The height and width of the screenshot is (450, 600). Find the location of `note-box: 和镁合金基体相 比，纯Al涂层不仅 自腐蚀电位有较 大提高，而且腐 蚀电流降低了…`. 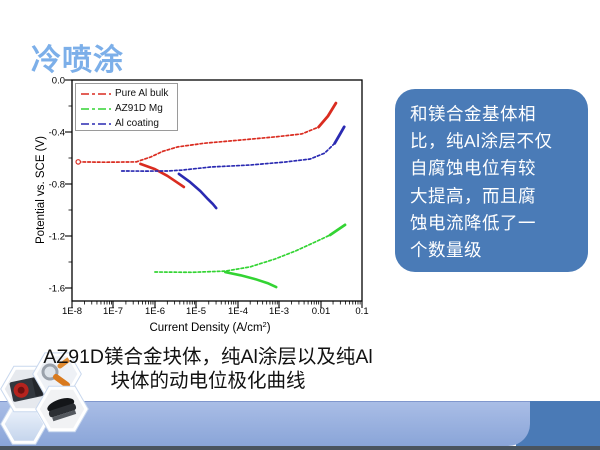

note-box: 和镁合金基体相 比，纯Al涂层不仅 自腐蚀电位有较 大提高，而且腐 蚀电流降低了… is located at coordinates (491, 180).